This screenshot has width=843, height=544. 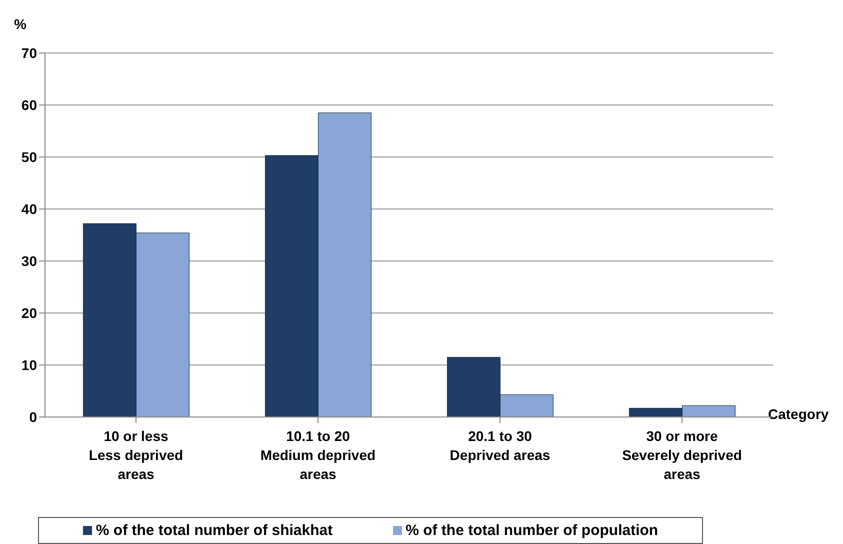 What do you see at coordinates (136, 455) in the screenshot?
I see `x-tick-label: 10 or less Less deprived areas` at bounding box center [136, 455].